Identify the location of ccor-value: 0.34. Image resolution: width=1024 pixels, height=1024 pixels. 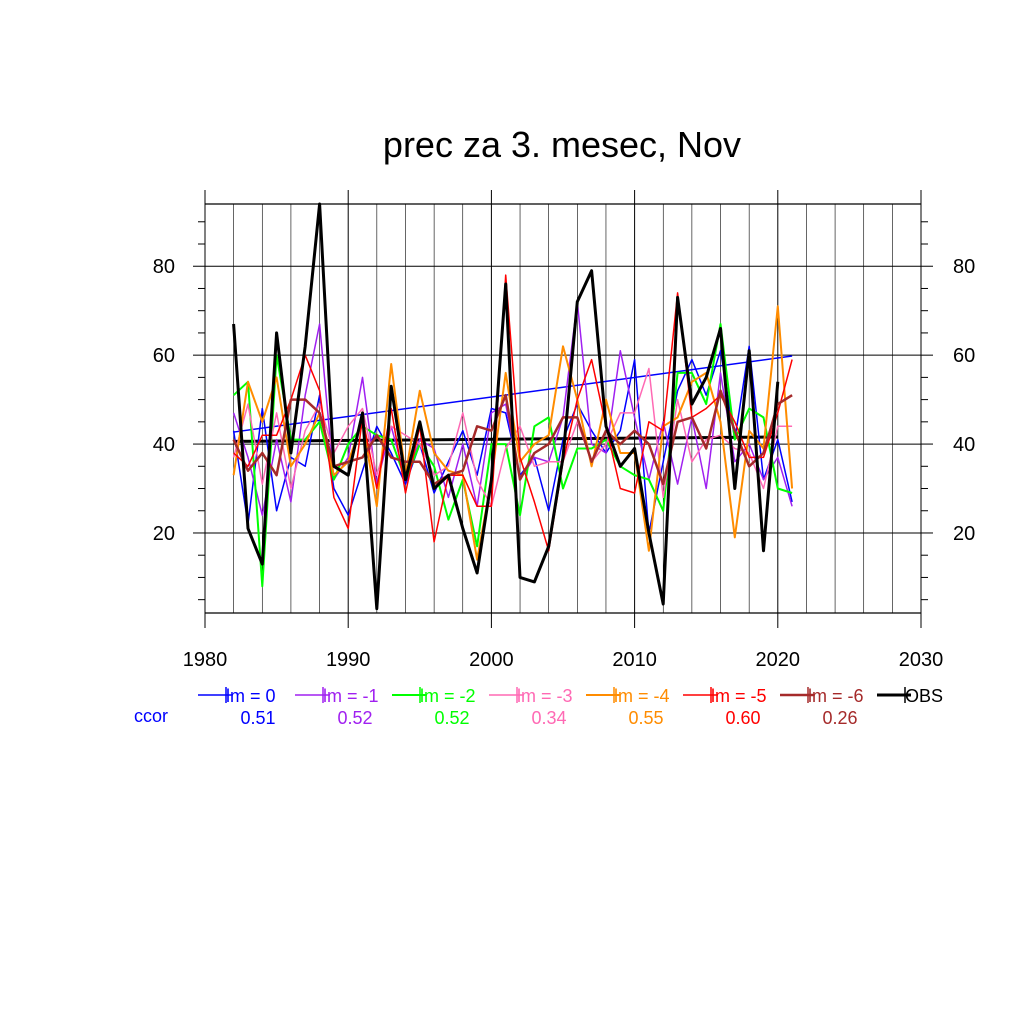
(548, 718).